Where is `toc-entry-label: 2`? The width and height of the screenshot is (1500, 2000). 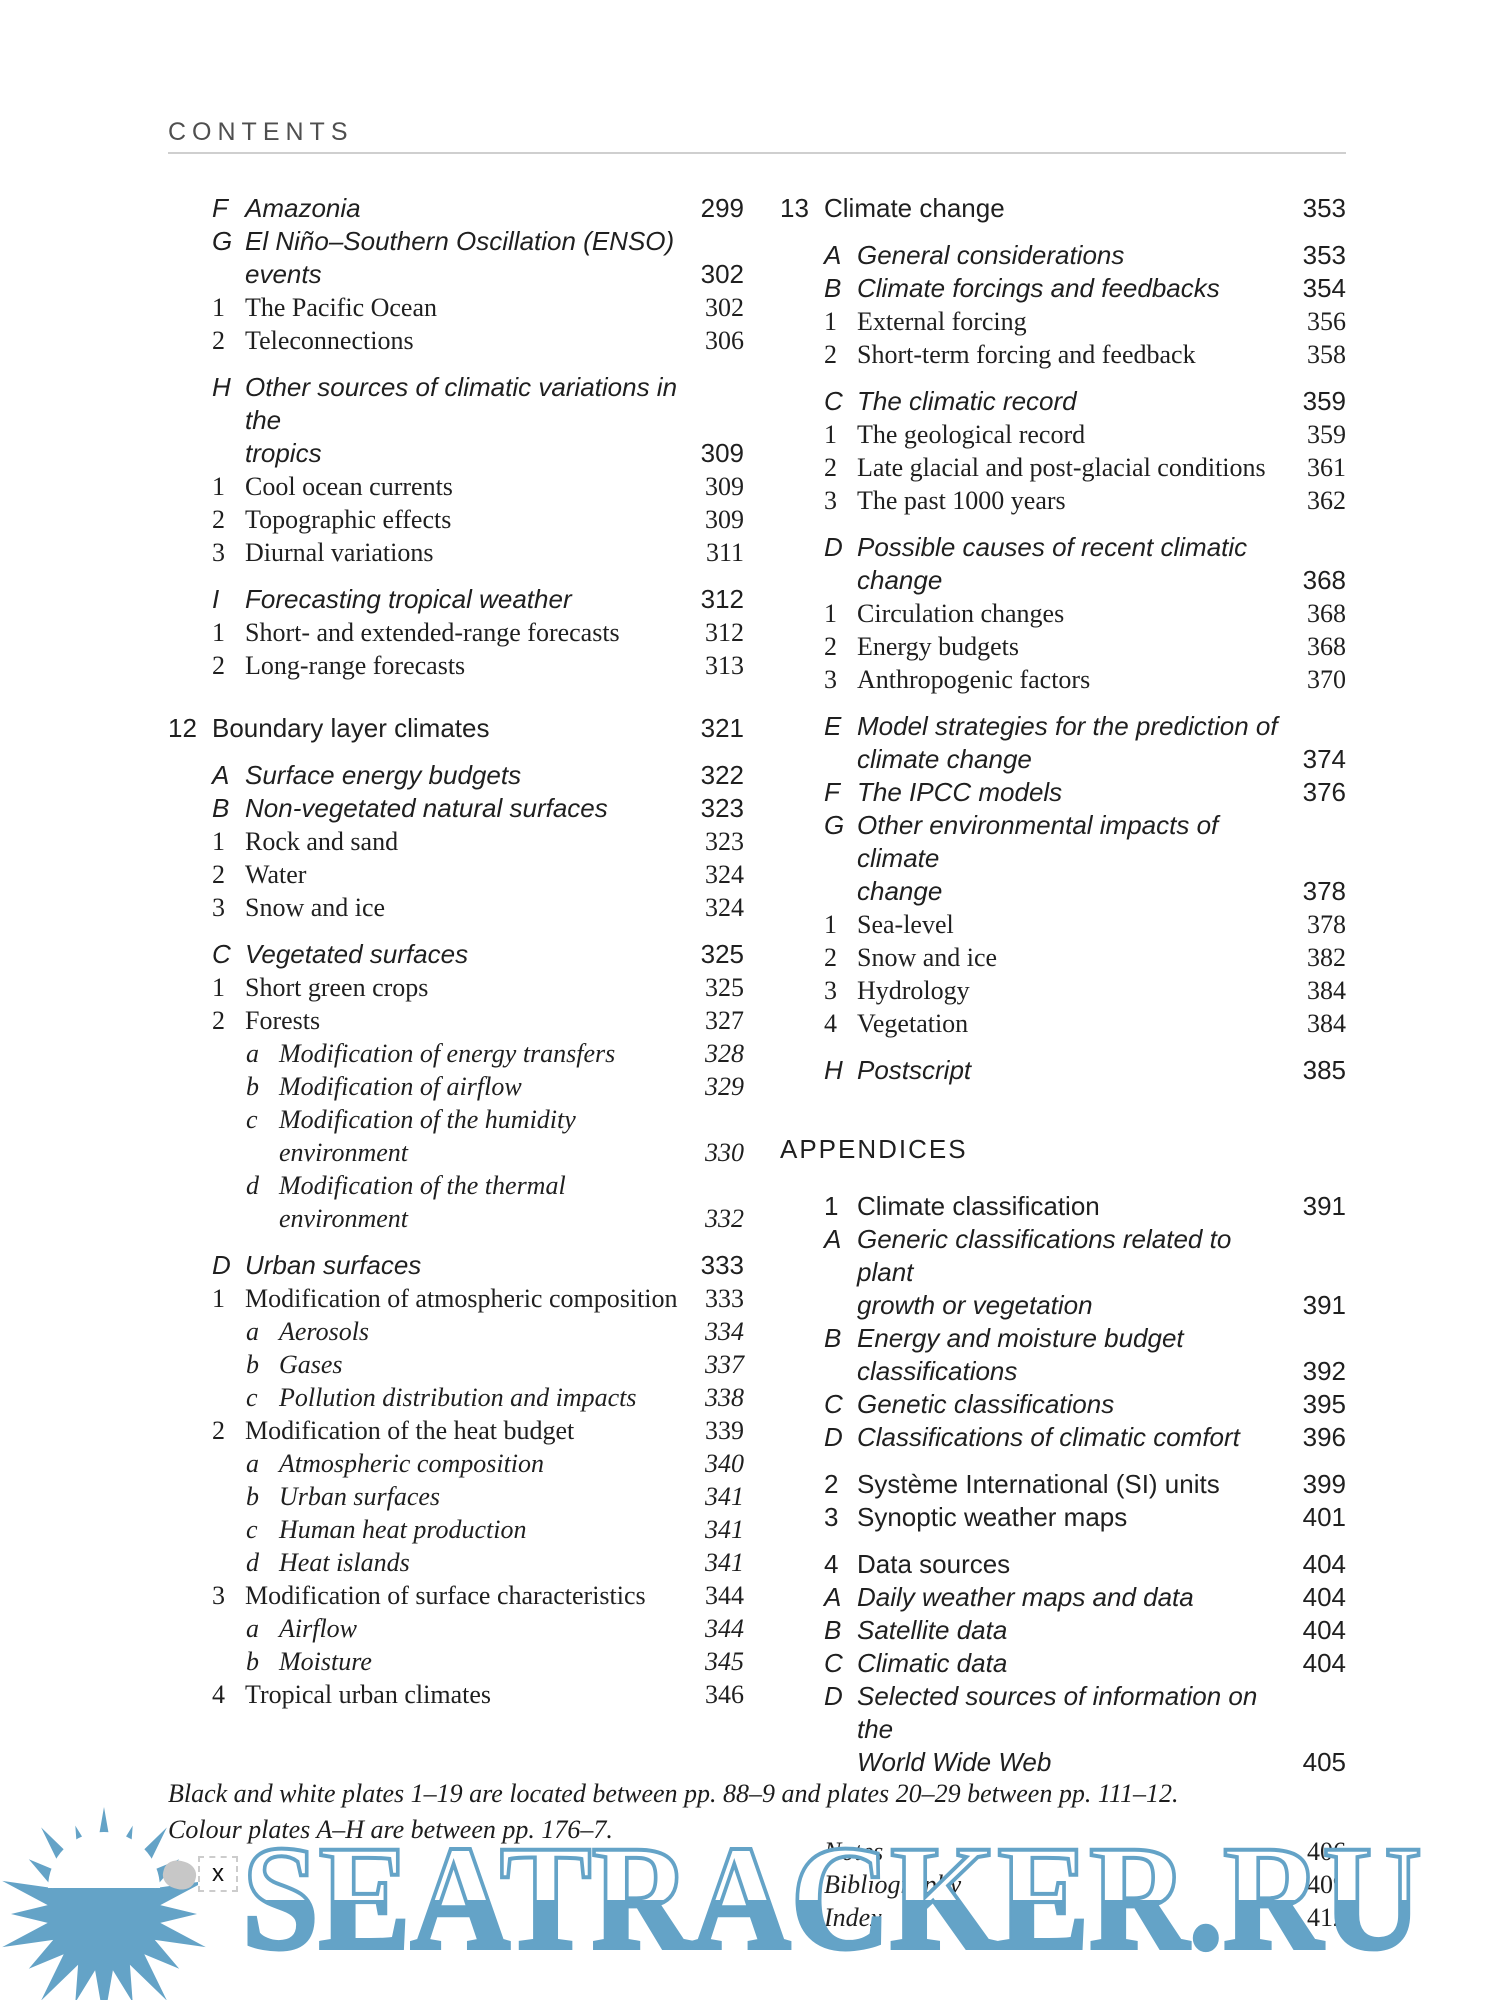
toc-entry-label: 2 is located at coordinates (830, 467).